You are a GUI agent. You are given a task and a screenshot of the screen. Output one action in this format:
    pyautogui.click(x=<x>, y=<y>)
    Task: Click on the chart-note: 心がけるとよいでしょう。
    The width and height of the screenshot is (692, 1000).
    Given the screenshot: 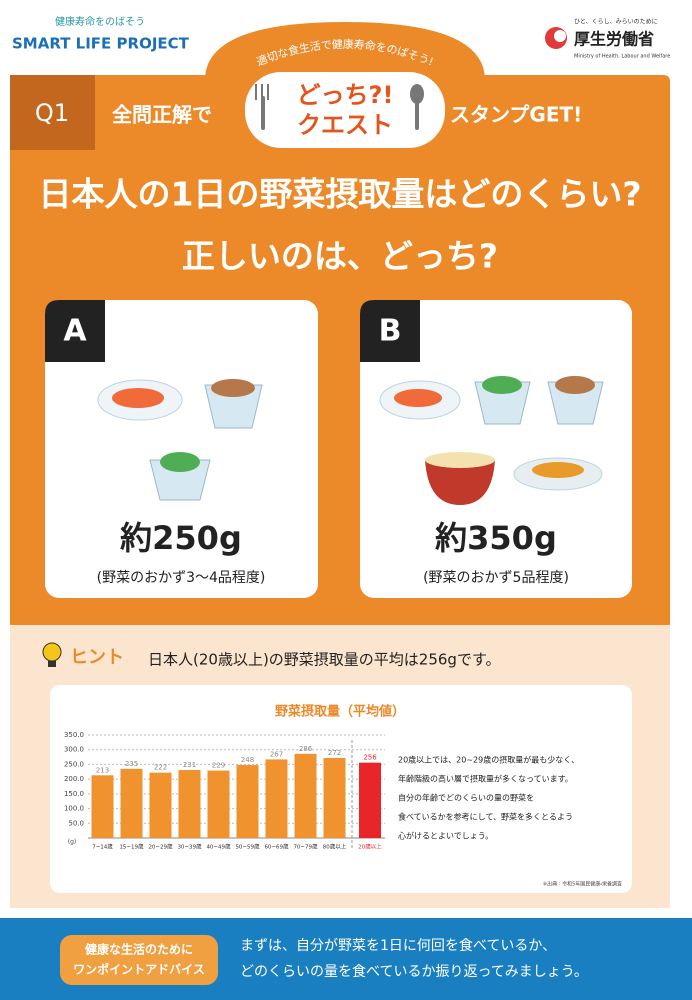 What is the action you would take?
    pyautogui.click(x=445, y=836)
    